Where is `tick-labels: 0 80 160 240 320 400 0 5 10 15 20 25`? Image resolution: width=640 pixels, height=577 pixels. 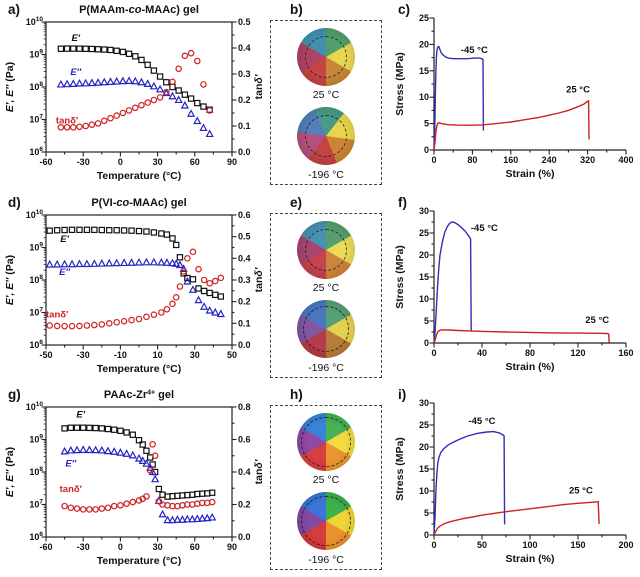 tick-labels: 0 80 160 240 320 400 0 5 10 15 20 25 is located at coordinates (526, 89).